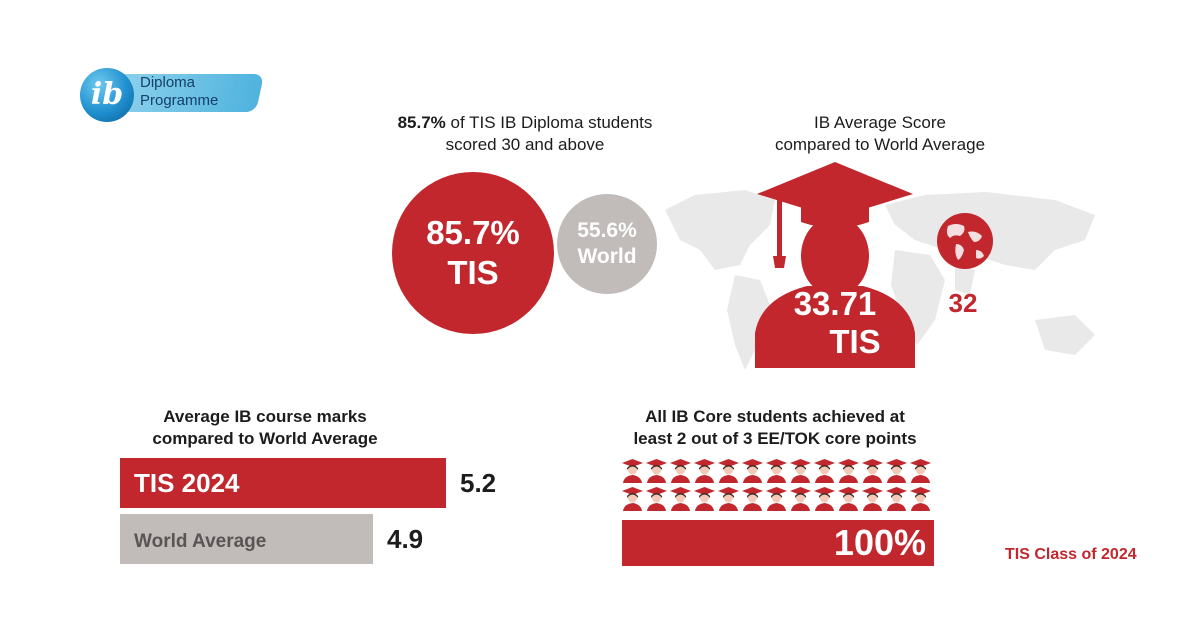  Describe the element at coordinates (963, 303) in the screenshot. I see `world-average-score: 32` at that location.